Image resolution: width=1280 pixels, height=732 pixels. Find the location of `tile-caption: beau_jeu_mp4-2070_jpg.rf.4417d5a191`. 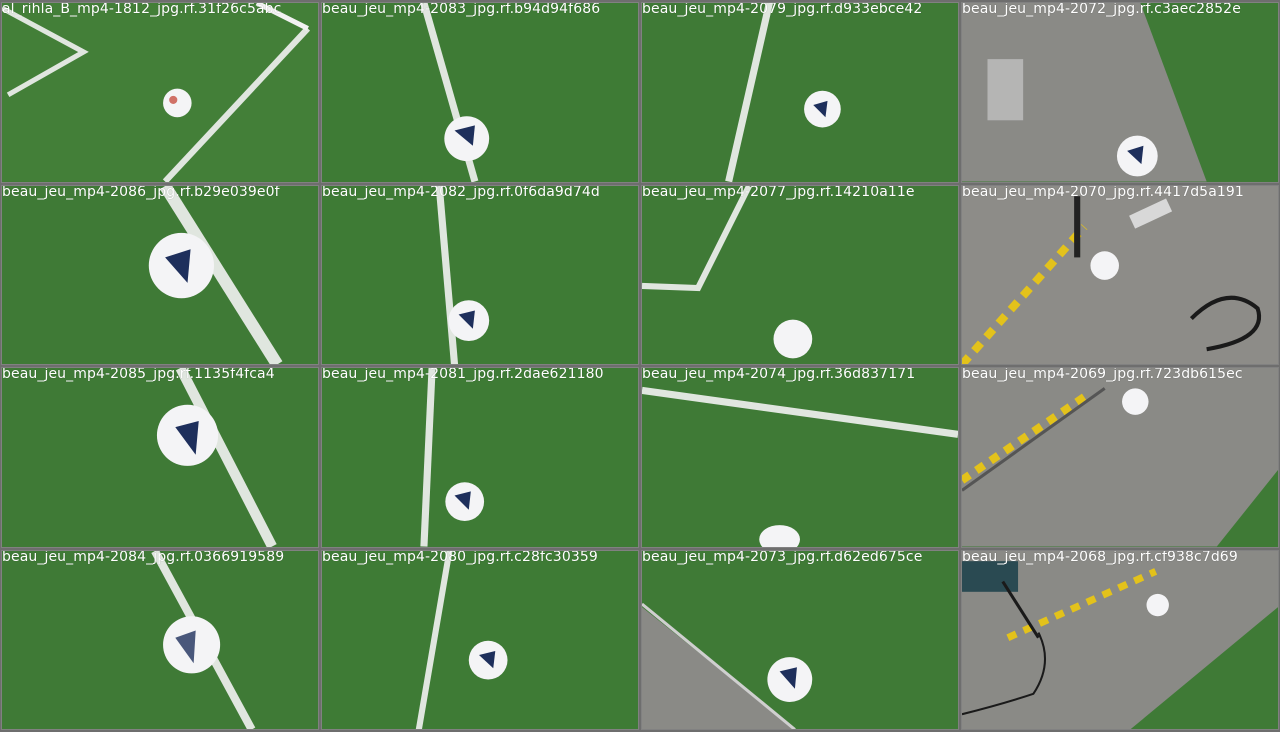

tile-caption: beau_jeu_mp4-2070_jpg.rf.4417d5a191 is located at coordinates (1103, 192).